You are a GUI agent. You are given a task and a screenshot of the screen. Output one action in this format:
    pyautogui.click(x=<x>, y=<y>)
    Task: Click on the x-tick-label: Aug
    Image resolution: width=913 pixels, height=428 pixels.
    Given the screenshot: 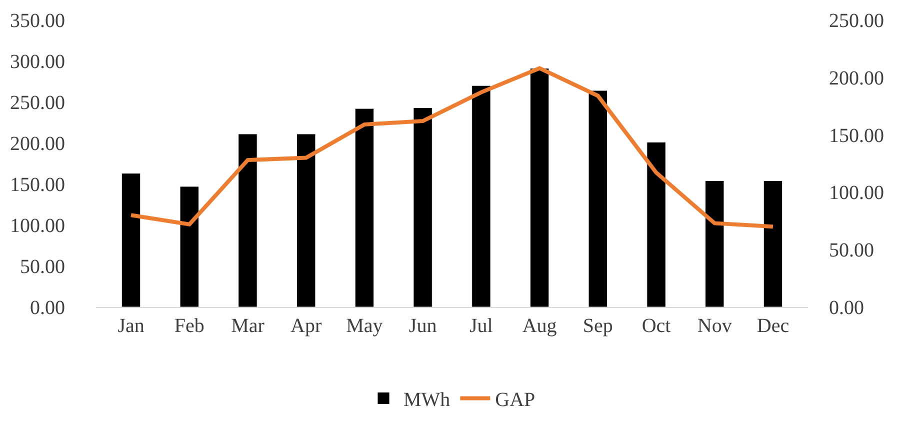 What is the action you would take?
    pyautogui.click(x=539, y=326)
    